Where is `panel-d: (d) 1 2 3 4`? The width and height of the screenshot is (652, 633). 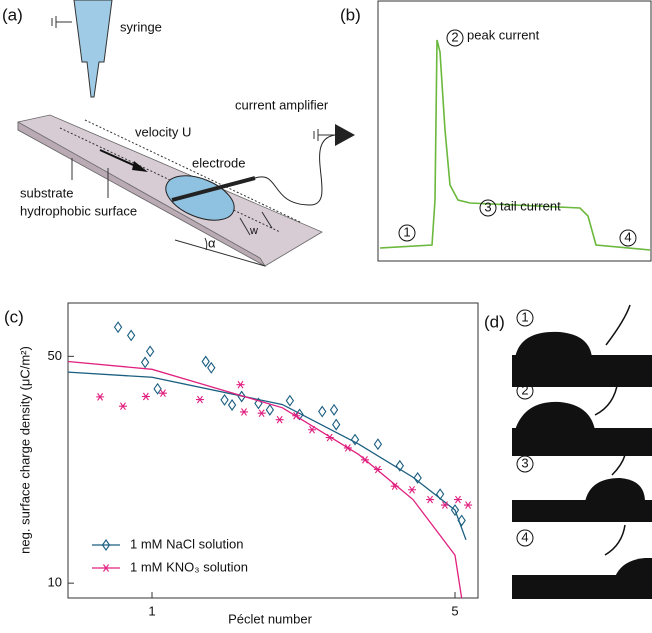 panel-d: (d) 1 2 3 4 is located at coordinates (568, 451).